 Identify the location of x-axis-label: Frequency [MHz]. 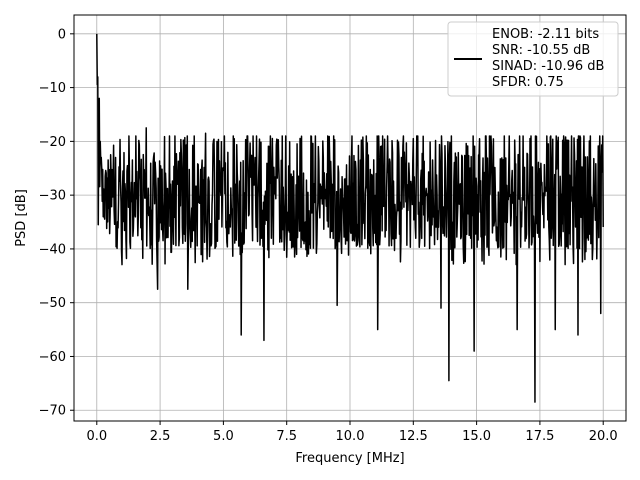
(349, 458).